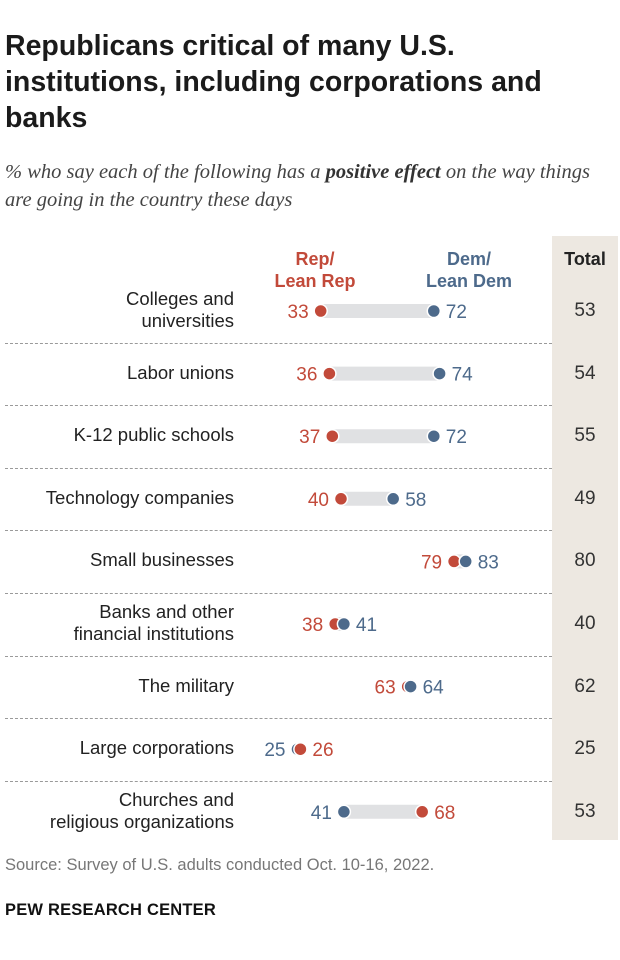  What do you see at coordinates (315, 281) in the screenshot?
I see `legend-rep-line-2: Lean Rep` at bounding box center [315, 281].